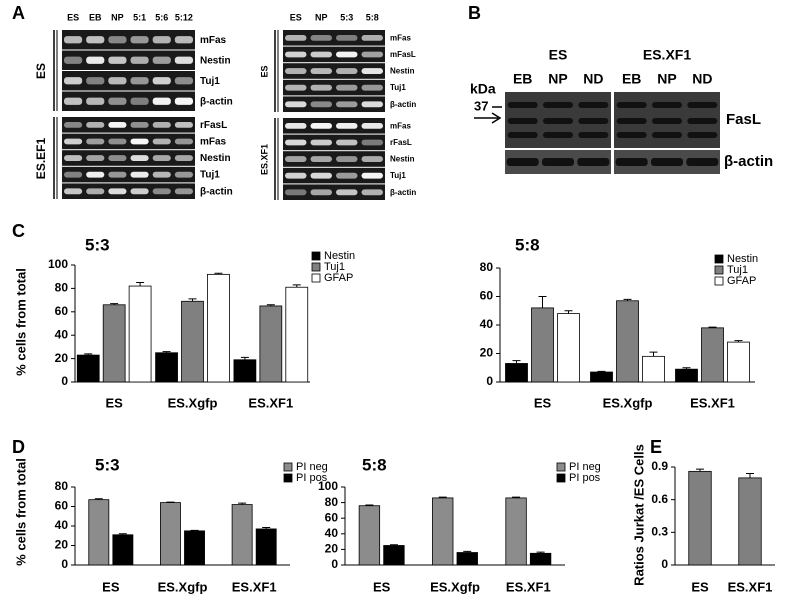 This screenshot has height=615, width=800. I want to click on y-tick-label: 0, so click(64, 381).